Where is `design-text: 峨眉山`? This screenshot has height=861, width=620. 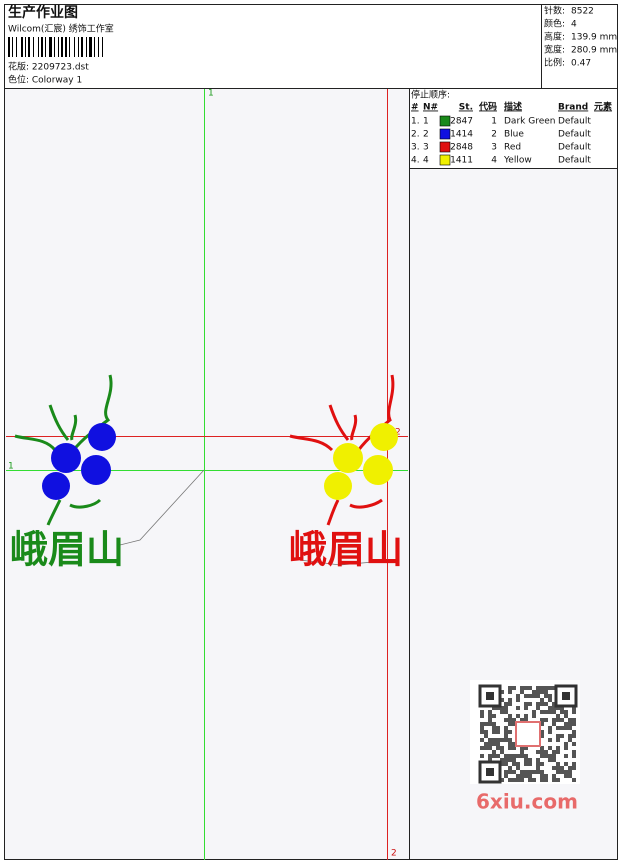
design-text: 峨眉山 is located at coordinates (346, 549).